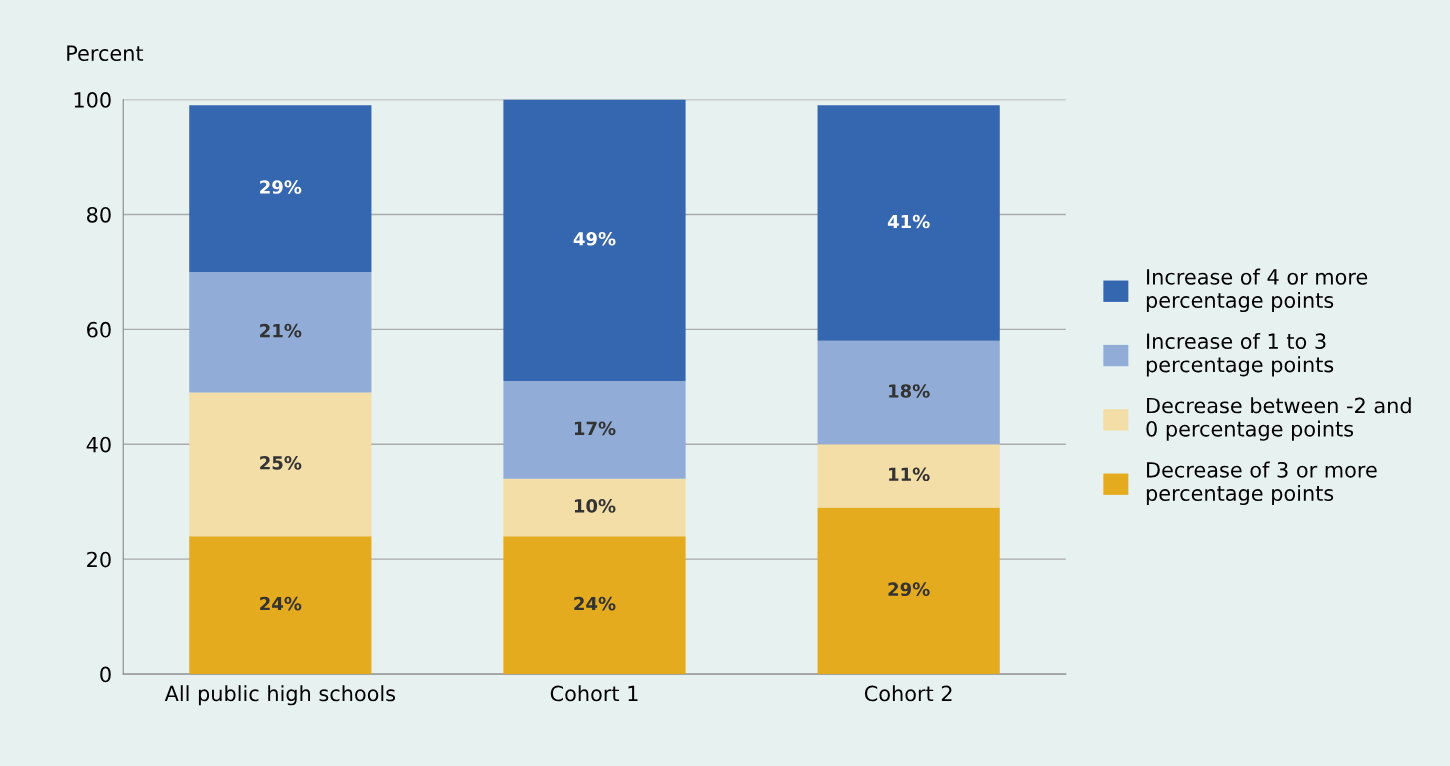 This screenshot has height=766, width=1450. Describe the element at coordinates (1257, 290) in the screenshot. I see `legend-label: Increase of 4 or more percentage points` at that location.